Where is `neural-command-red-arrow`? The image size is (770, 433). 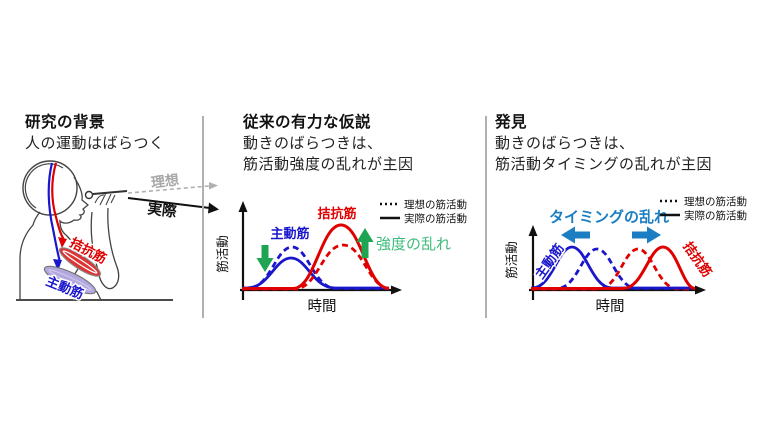
neural-command-red-arrow is located at coordinates (58, 201).